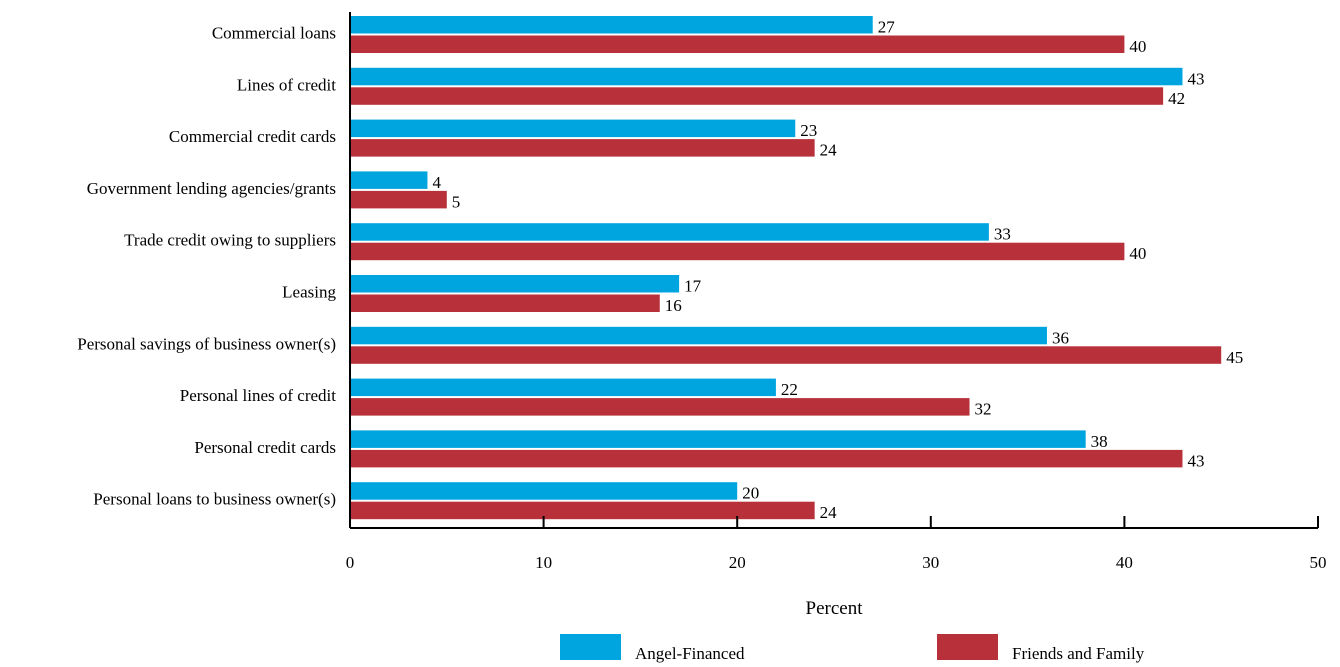 The image size is (1340, 667). Describe the element at coordinates (690, 653) in the screenshot. I see `legend-label: Angel-Financed` at that location.